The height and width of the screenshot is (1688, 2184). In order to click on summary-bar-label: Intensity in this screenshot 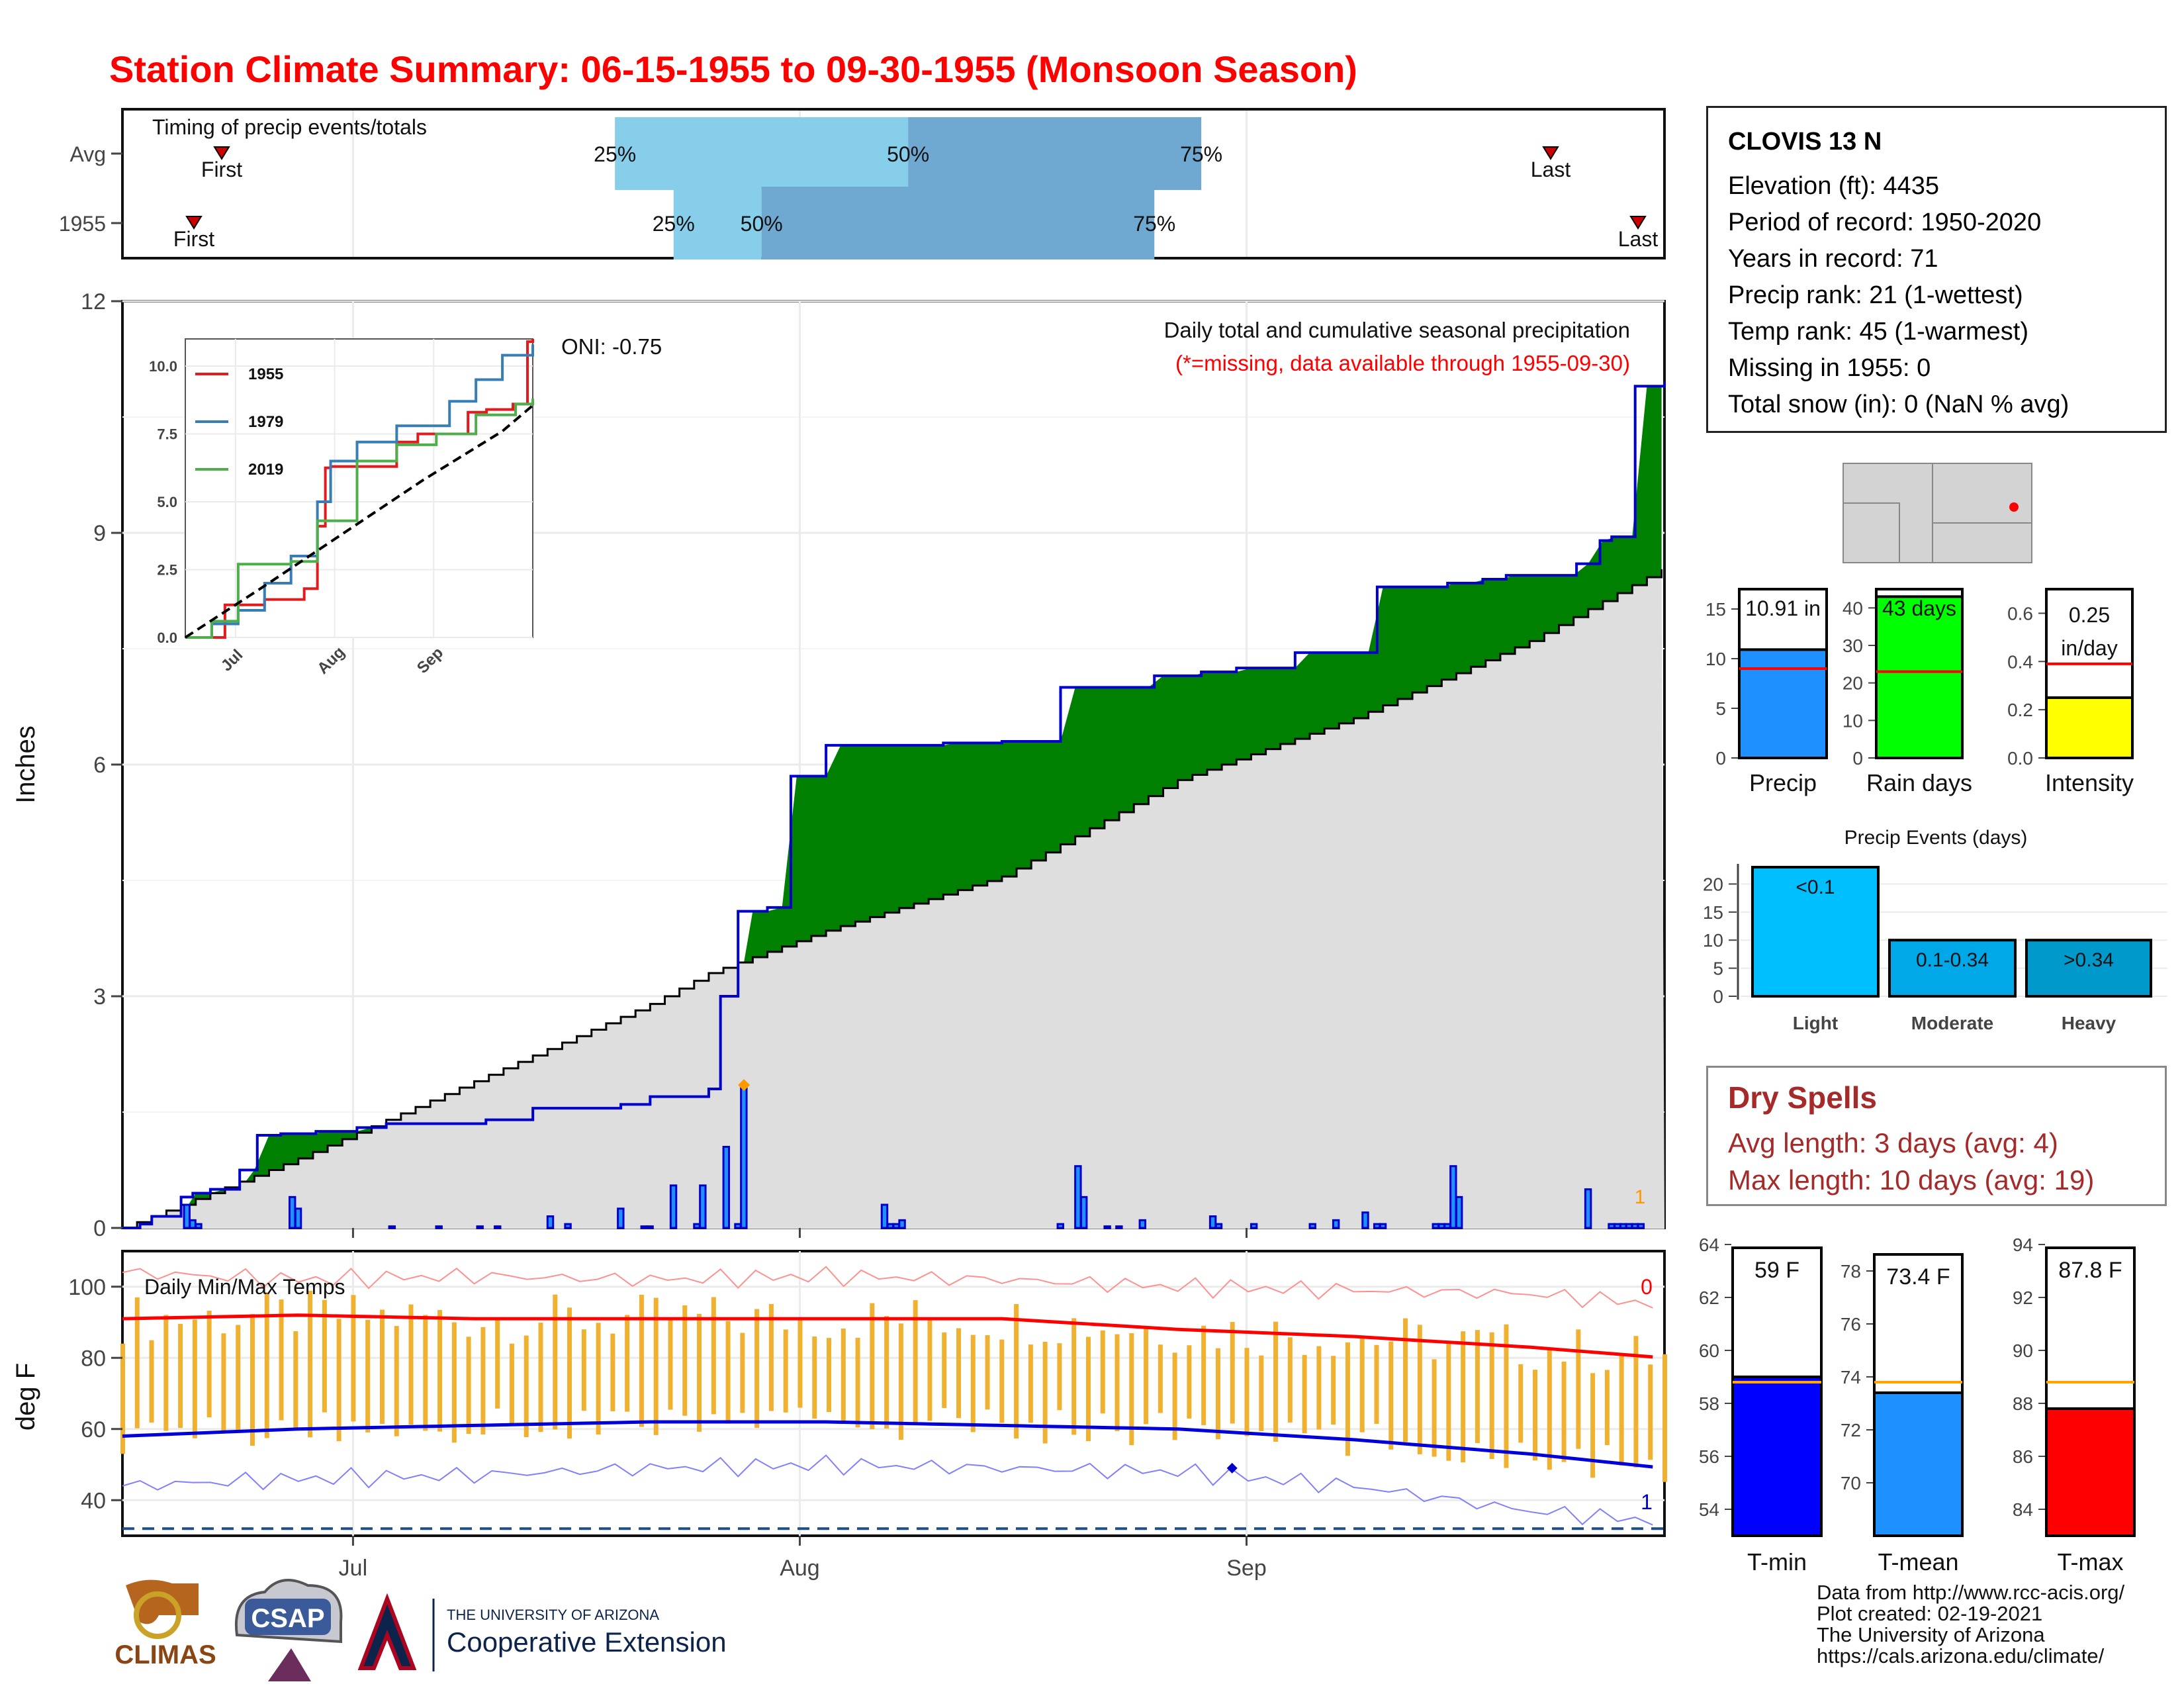, I will do `click(2089, 782)`.